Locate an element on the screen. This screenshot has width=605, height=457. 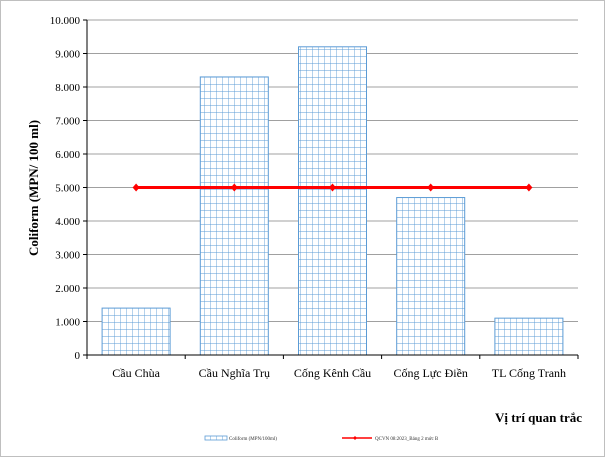
y-tick-label: 7.000 is located at coordinates (67, 122).